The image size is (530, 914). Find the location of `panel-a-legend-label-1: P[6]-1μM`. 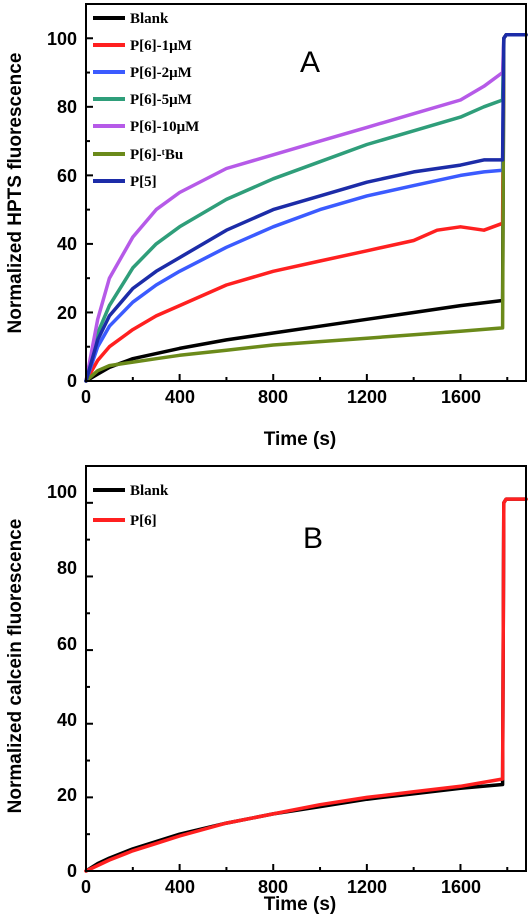

panel-a-legend-label-1: P[6]-1μM is located at coordinates (161, 46).